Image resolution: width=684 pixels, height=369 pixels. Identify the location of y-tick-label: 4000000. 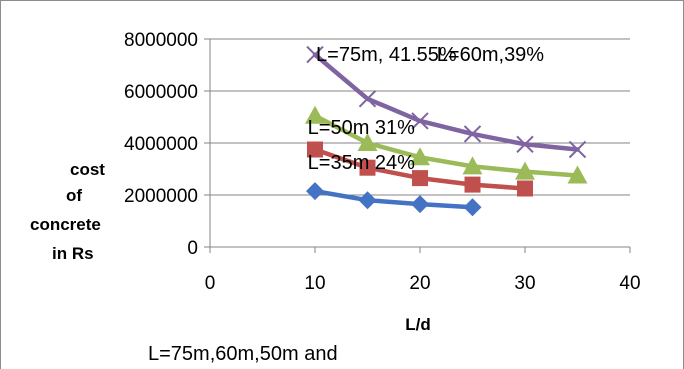
(161, 144).